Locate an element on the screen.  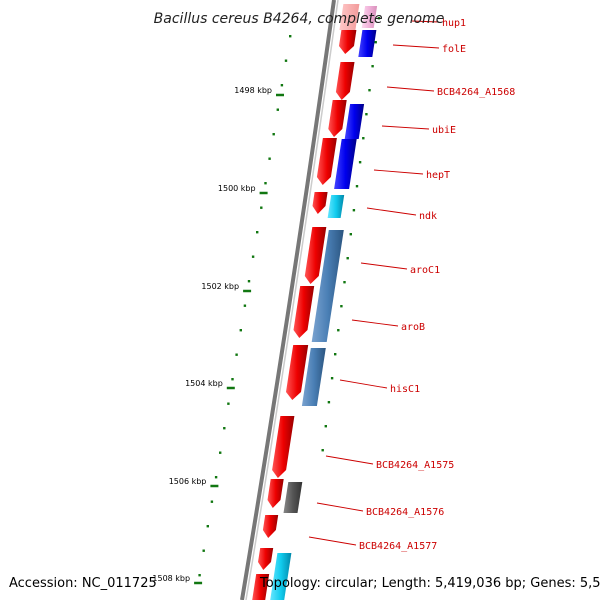
gene-label-hisc1: hisC1 is located at coordinates (405, 389).